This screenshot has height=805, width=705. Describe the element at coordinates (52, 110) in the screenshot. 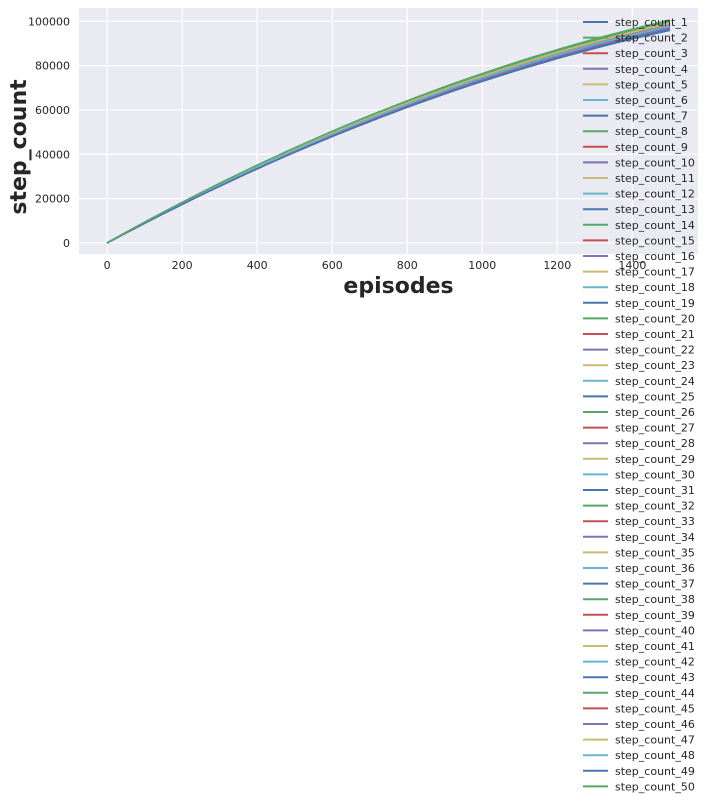

I see `y-tick-label: 60000` at that location.